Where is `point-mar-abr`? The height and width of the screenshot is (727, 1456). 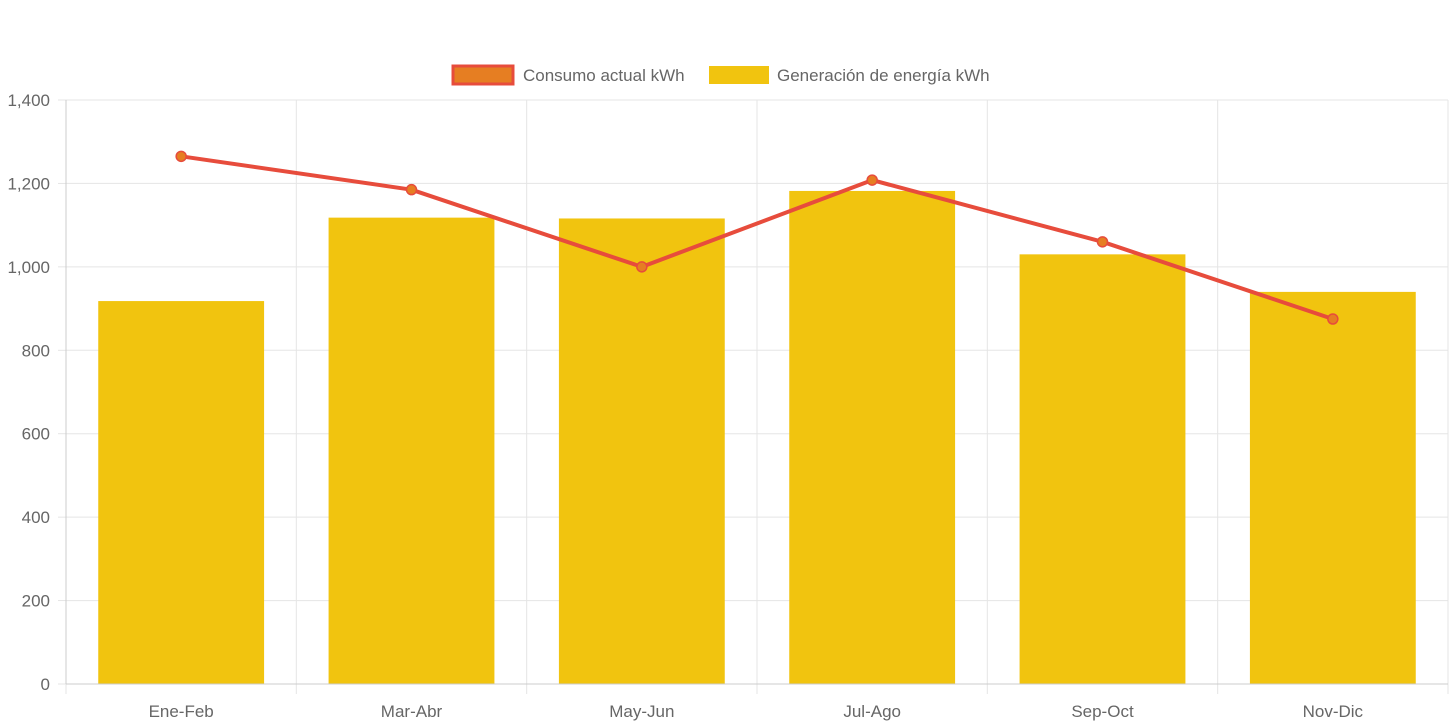
point-mar-abr is located at coordinates (411, 189).